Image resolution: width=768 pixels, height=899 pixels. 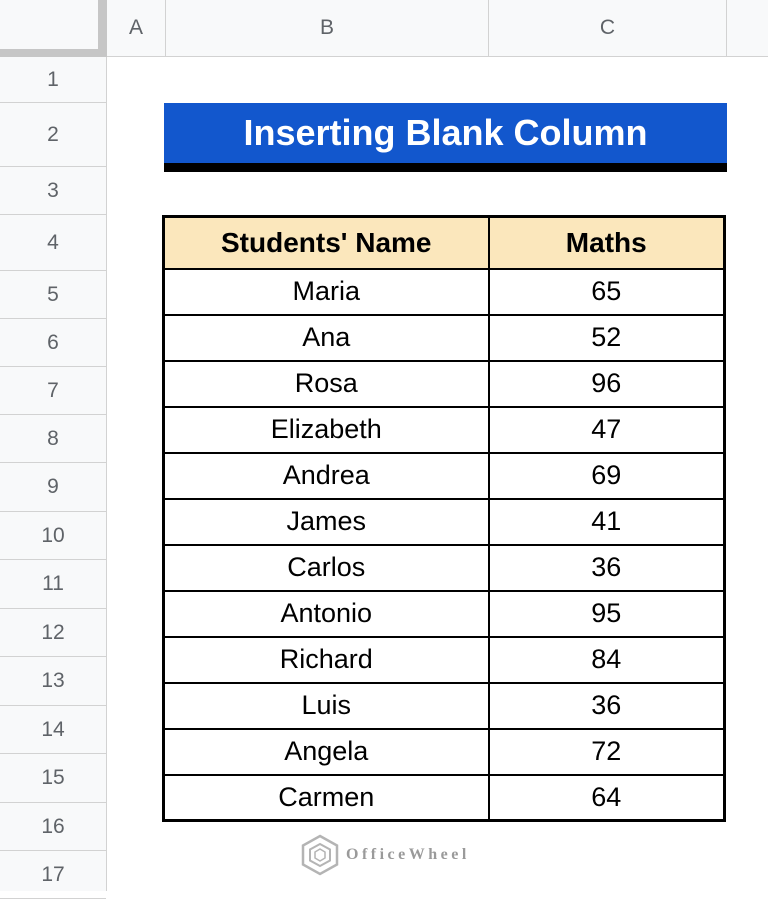 I want to click on table-row: James 41, so click(x=444, y=521).